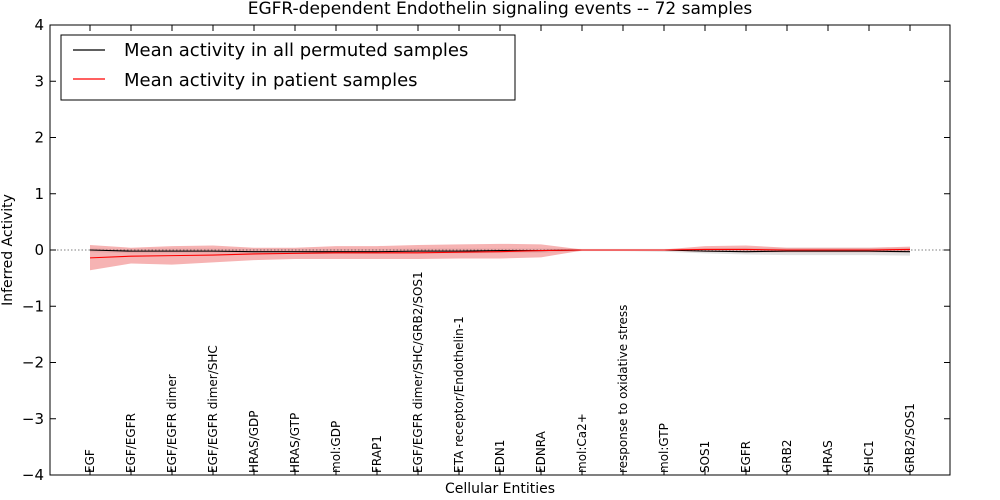 The width and height of the screenshot is (1000, 500). What do you see at coordinates (705, 457) in the screenshot?
I see `x-tick-label: SOS1` at bounding box center [705, 457].